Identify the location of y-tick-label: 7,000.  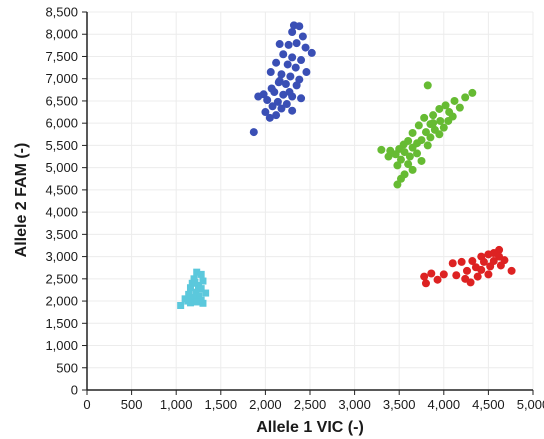
(61, 78).